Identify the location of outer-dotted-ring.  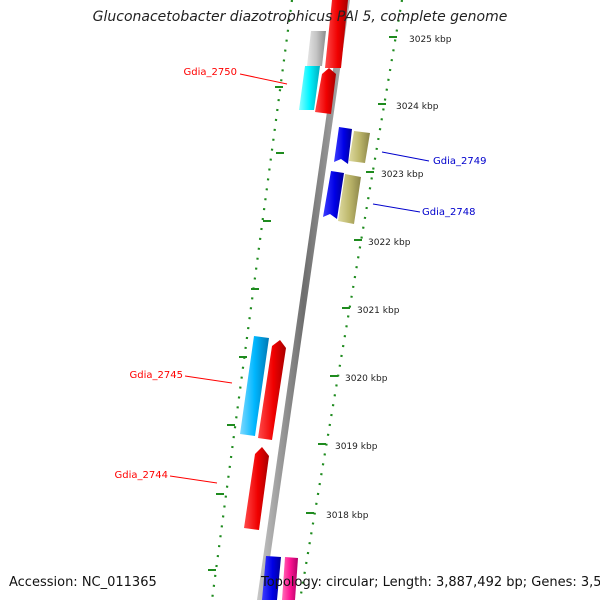
(252, 300).